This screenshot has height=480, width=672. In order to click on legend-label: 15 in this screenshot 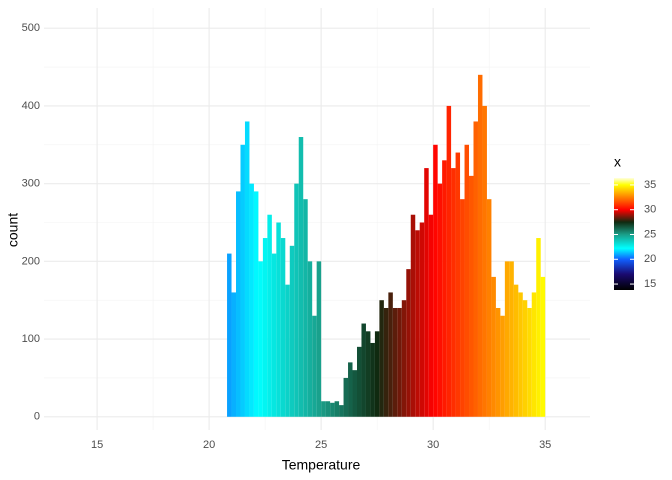, I will do `click(650, 284)`.